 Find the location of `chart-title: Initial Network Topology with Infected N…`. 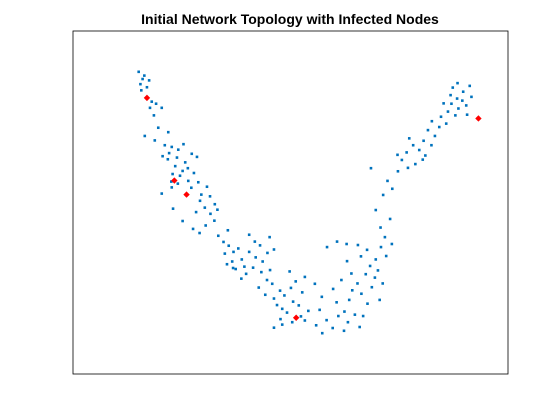

chart-title: Initial Network Topology with Infected N… is located at coordinates (290, 19).